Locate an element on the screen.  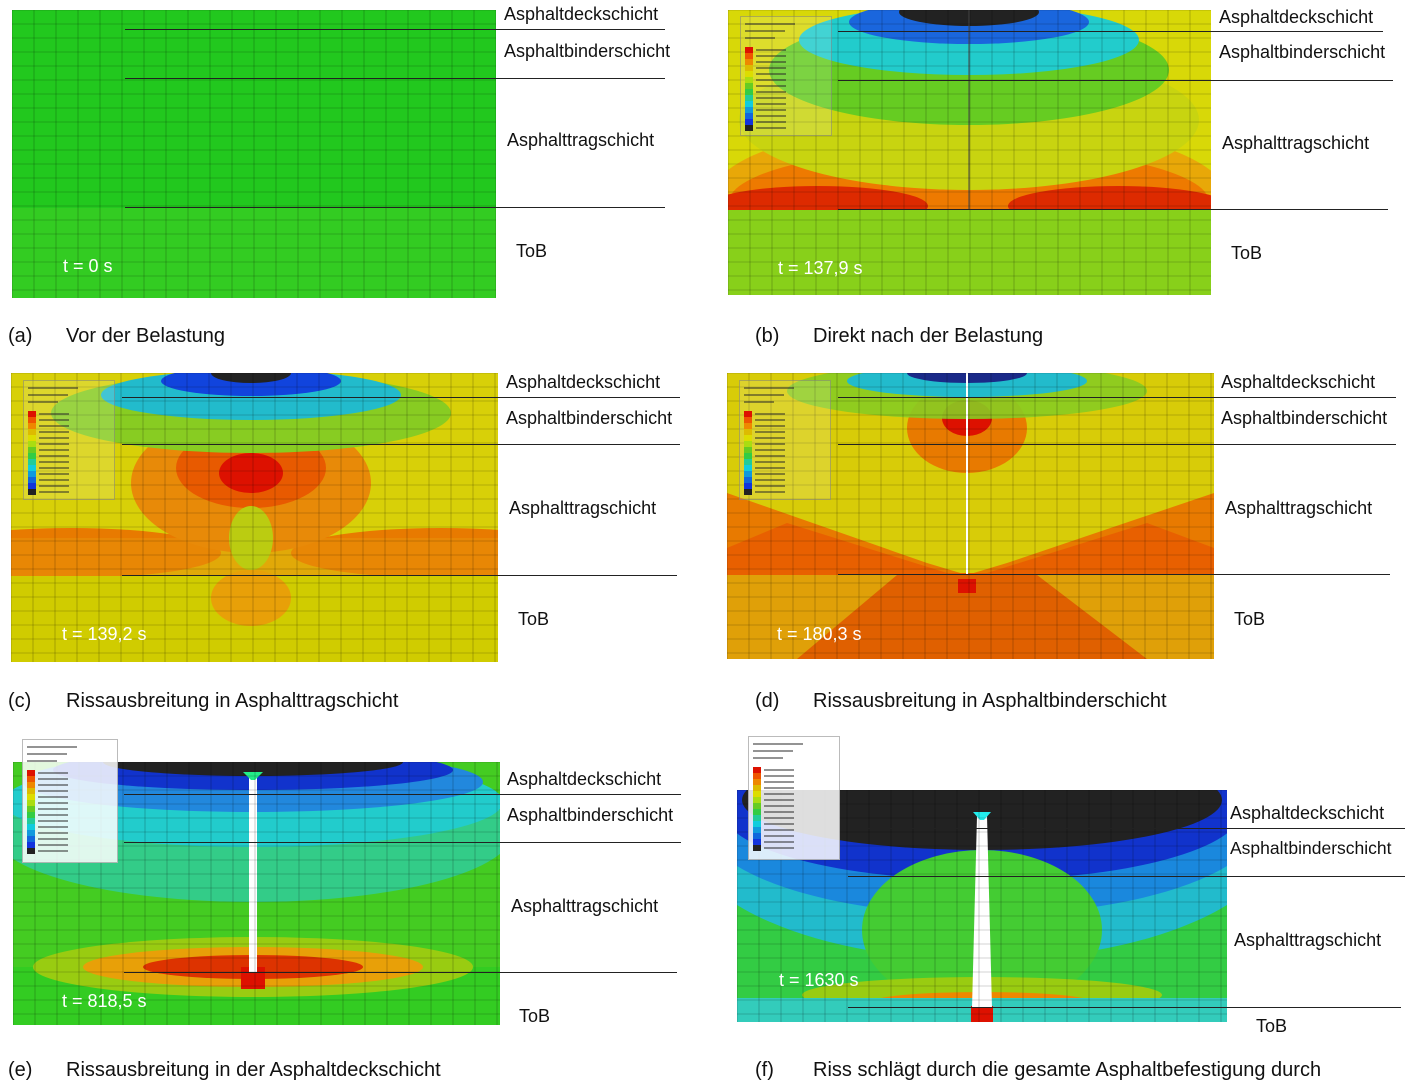
label-deck-d: Asphaltdeckschicht is located at coordinates (1298, 382).